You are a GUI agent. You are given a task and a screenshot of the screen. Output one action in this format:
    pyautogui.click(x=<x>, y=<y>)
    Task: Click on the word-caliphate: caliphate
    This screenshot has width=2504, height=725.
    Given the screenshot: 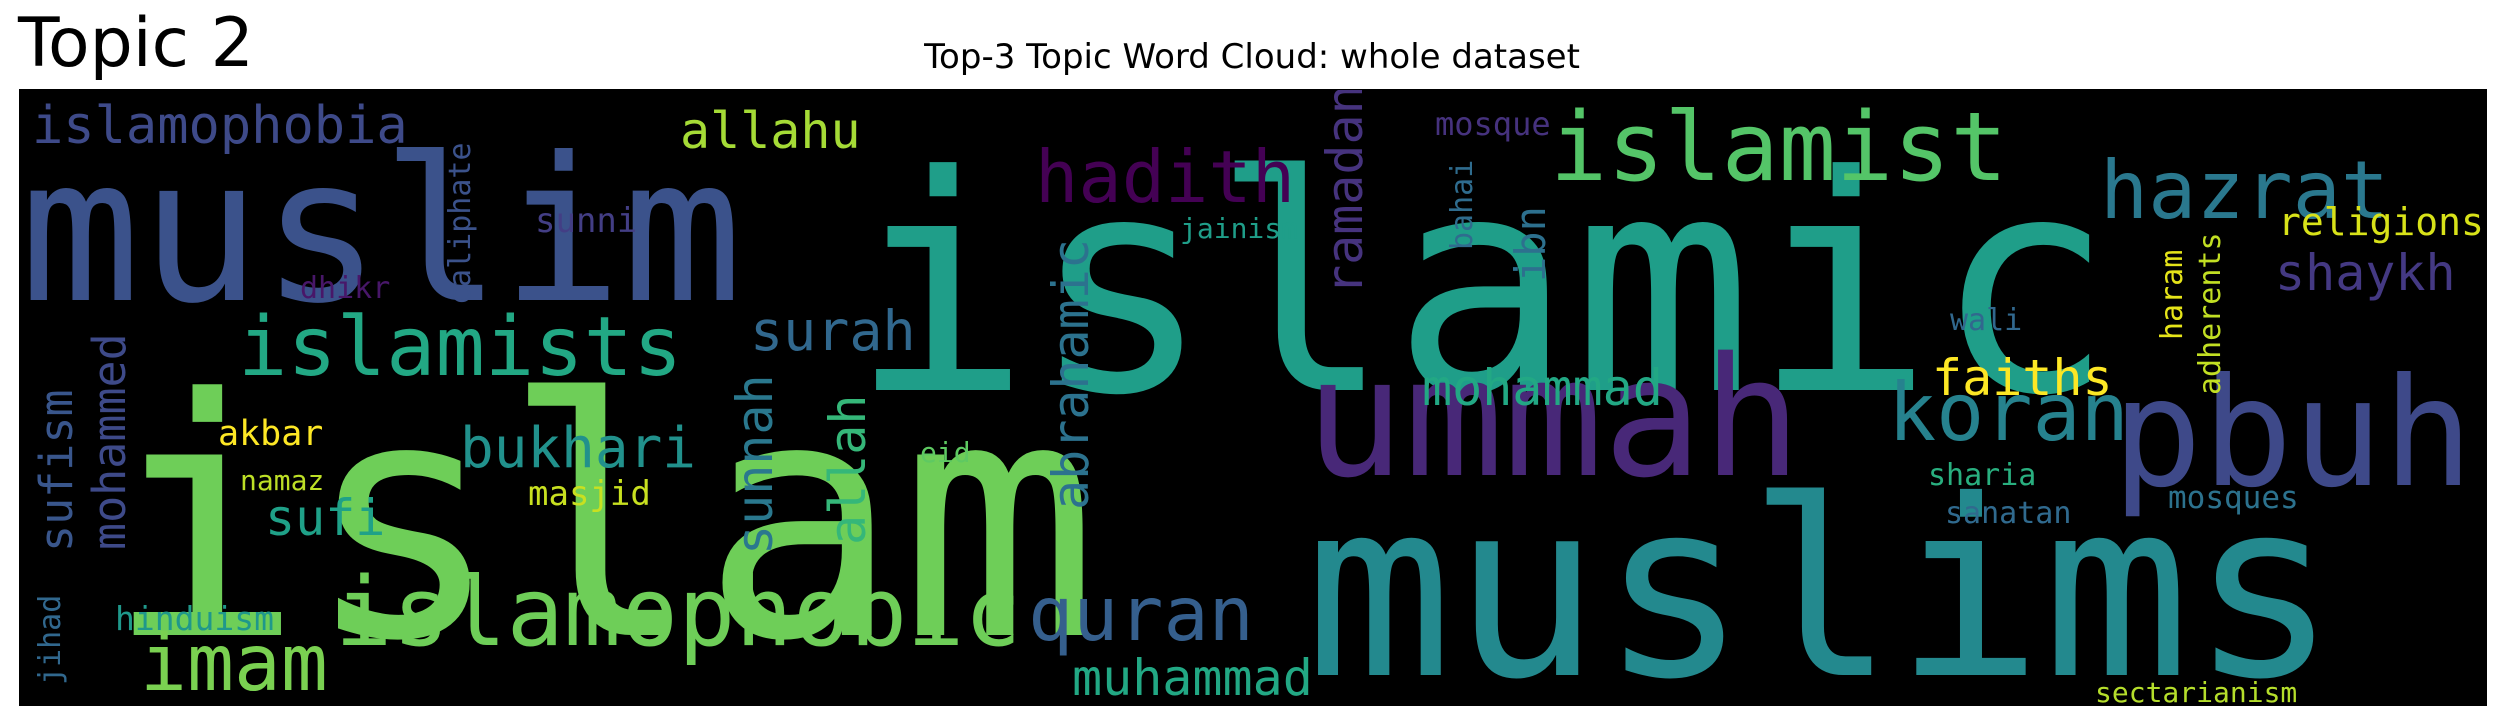 What is the action you would take?
    pyautogui.click(x=460, y=223)
    